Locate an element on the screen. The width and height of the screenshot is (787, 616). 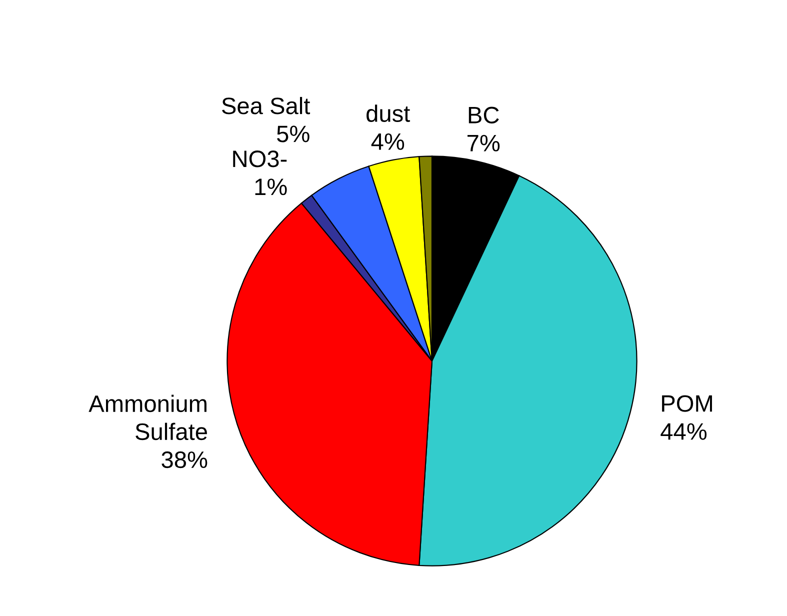
data-label: 38% is located at coordinates (185, 459).